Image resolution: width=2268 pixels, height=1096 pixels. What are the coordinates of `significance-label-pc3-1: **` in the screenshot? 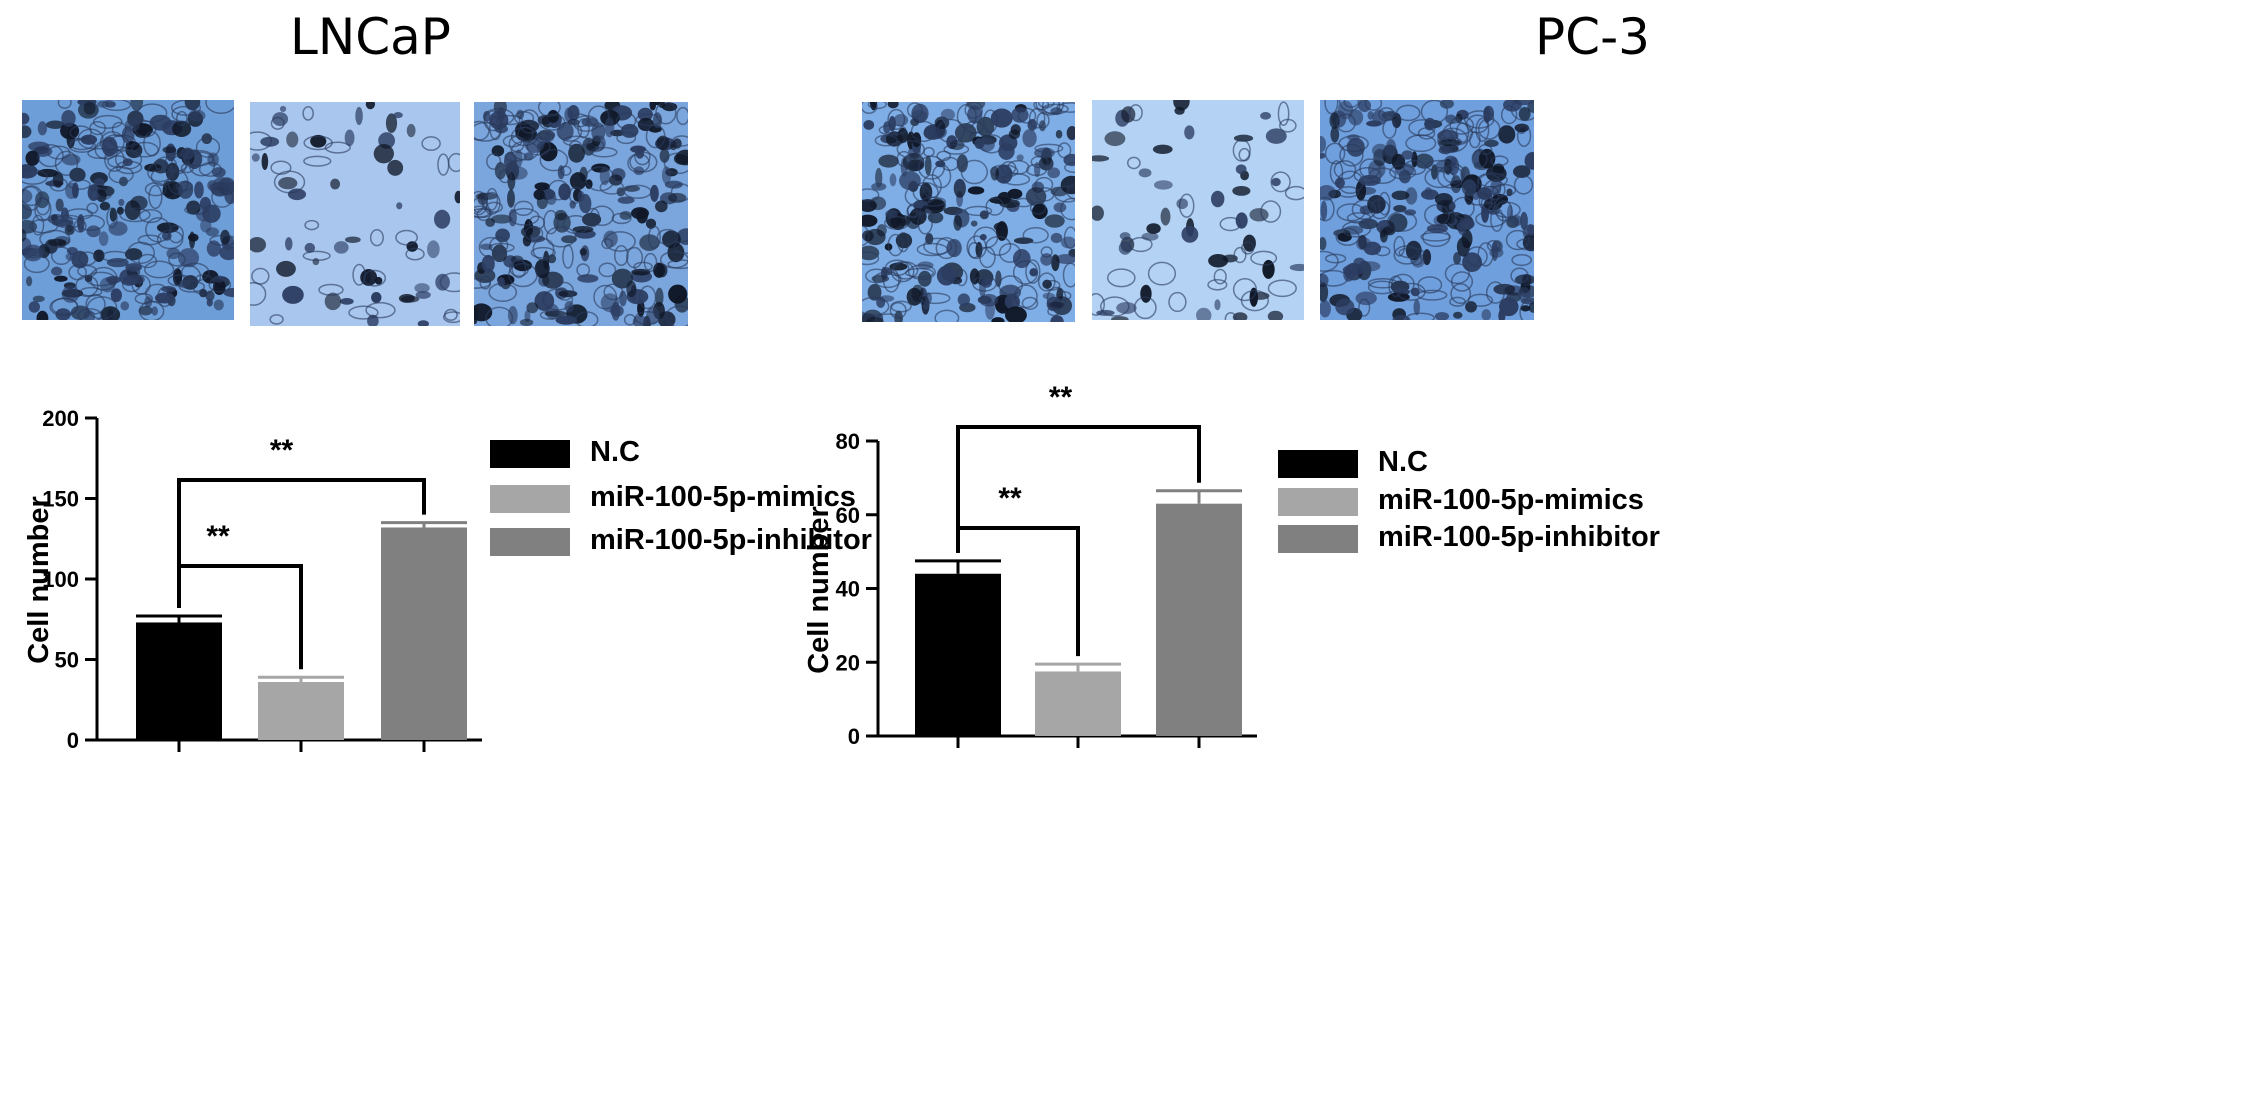 It's located at (1061, 397).